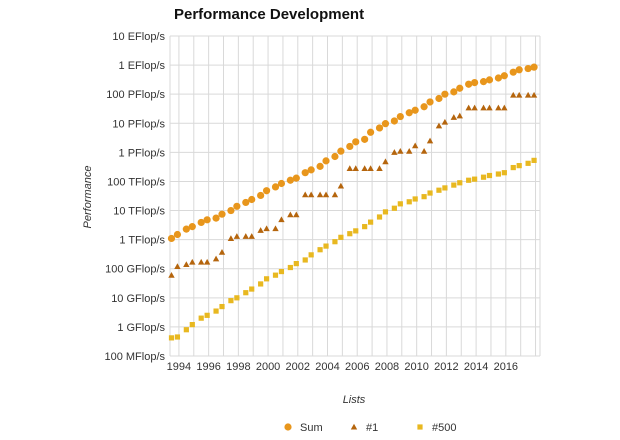 The image size is (620, 440). Describe the element at coordinates (179, 367) in the screenshot. I see `x-tick-label: 1994` at that location.